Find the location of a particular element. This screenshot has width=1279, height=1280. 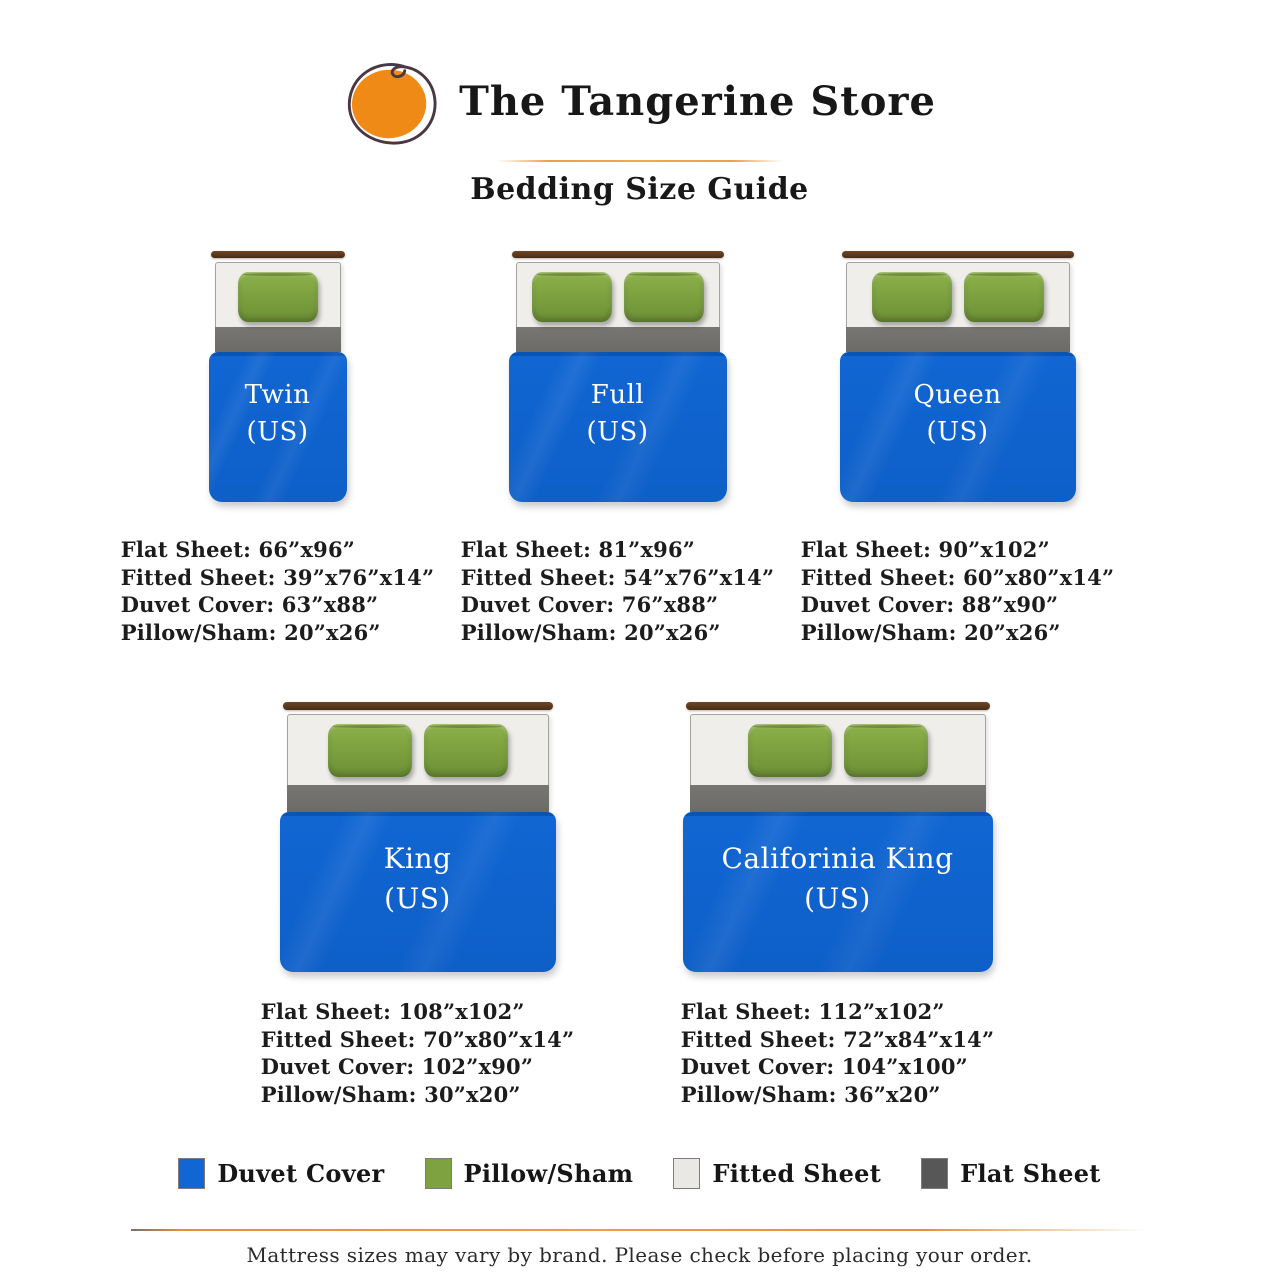

duvet-cover-area: Califorinia King (US) is located at coordinates (837, 892).